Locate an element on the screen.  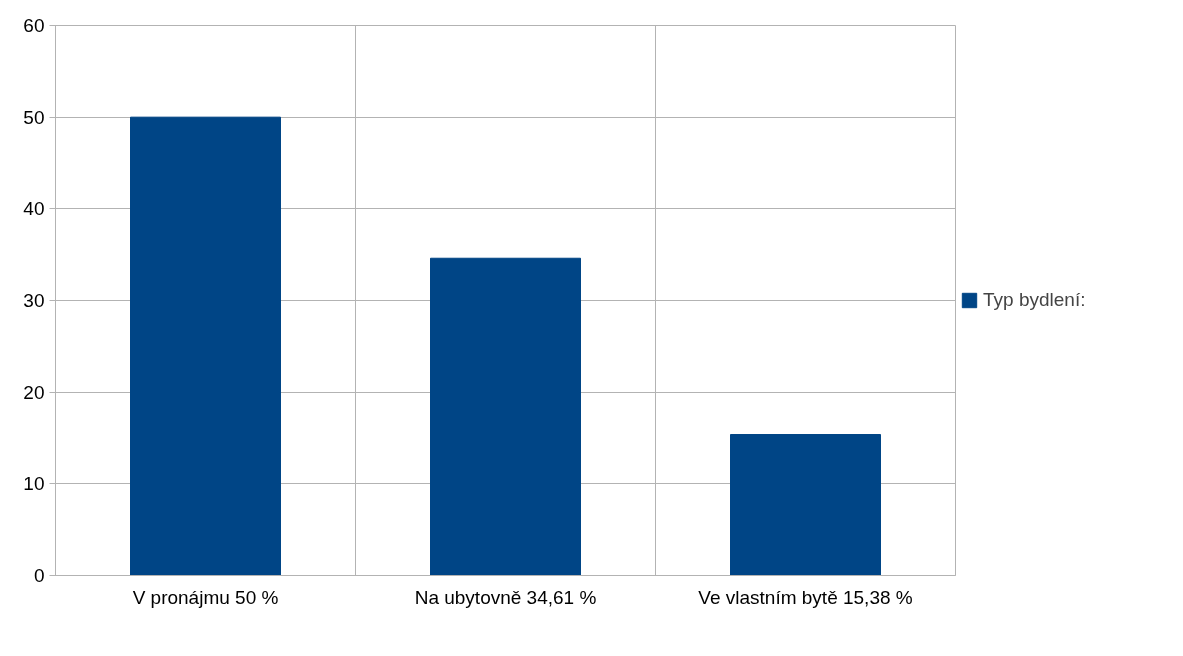
y-tick-label: 60 is located at coordinates (34, 25).